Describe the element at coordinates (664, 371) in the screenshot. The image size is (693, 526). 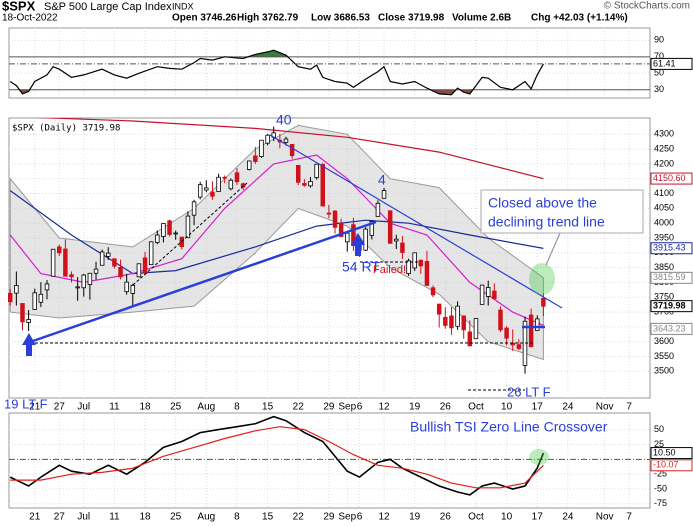
I see `y-tick-label: 3500` at that location.